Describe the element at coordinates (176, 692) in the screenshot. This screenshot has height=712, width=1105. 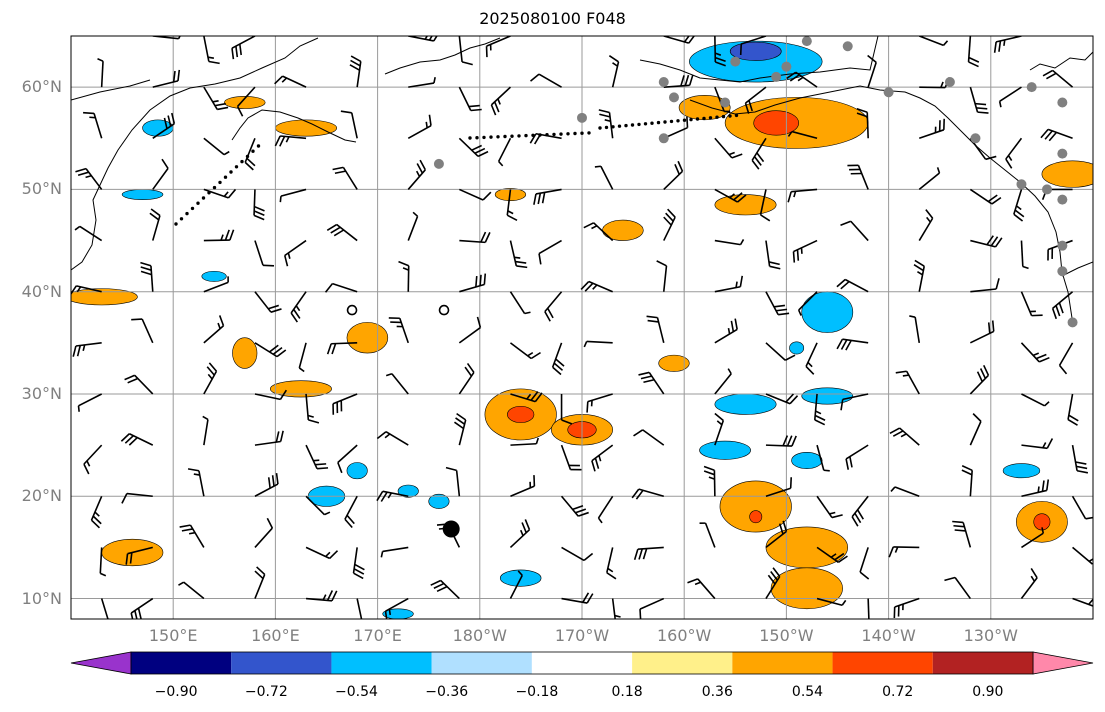
I see `colorbar-tick-label: −0.90` at that location.